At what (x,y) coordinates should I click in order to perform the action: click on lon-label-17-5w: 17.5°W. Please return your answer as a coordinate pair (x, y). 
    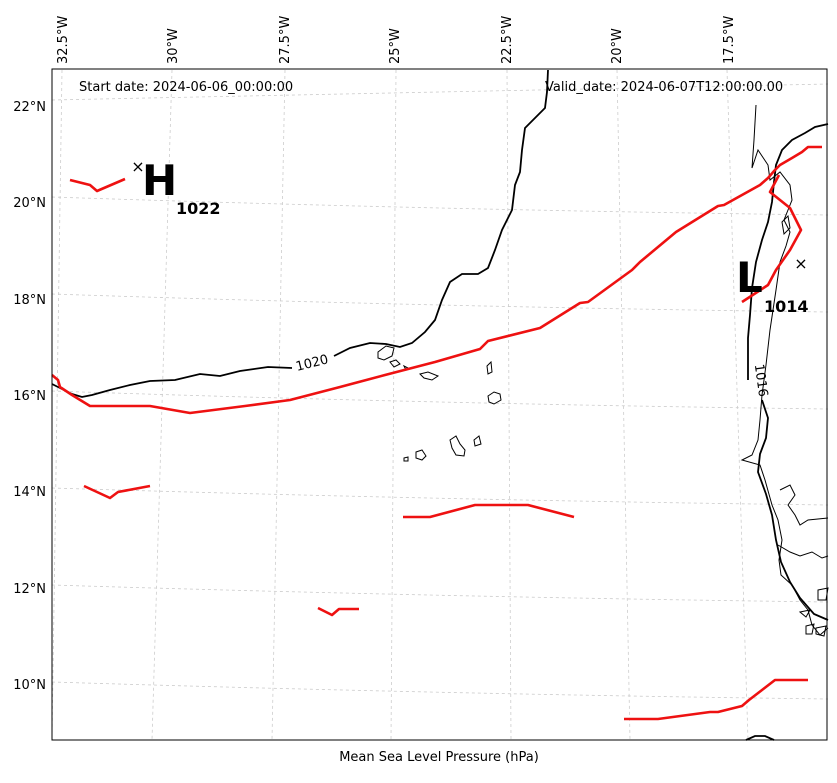
    Looking at the image, I should click on (729, 40).